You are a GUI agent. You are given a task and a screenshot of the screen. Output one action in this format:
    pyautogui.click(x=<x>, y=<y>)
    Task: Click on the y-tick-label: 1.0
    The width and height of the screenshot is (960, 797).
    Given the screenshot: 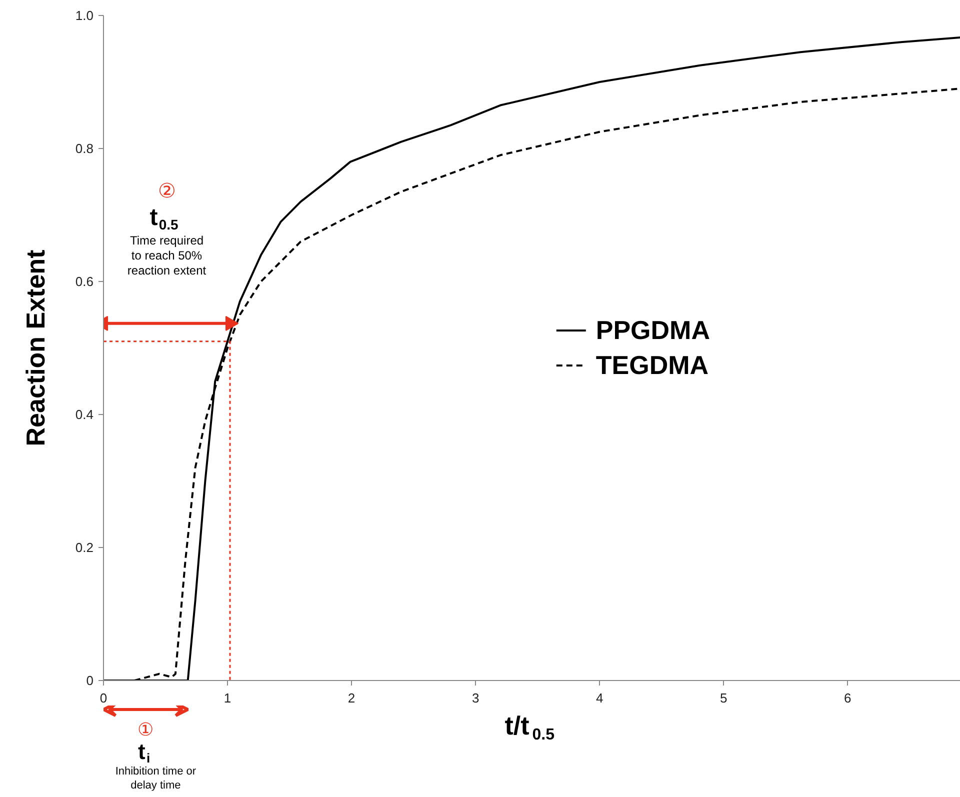 What is the action you would take?
    pyautogui.click(x=84, y=15)
    